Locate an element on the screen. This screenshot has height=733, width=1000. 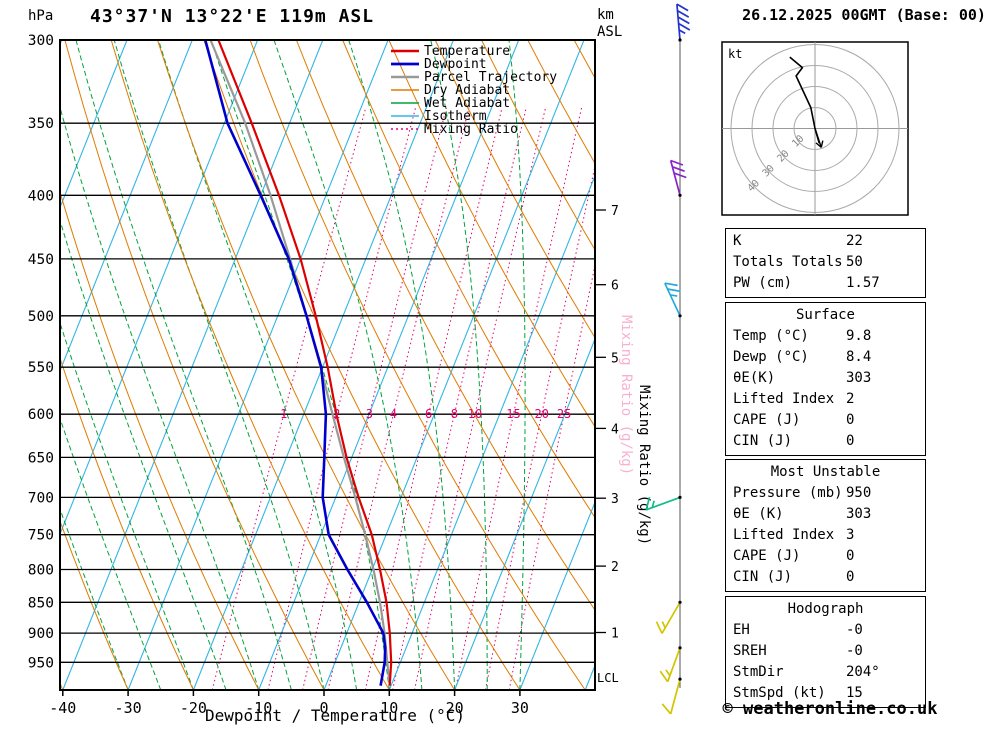
table-row: Lifted Index 2 is located at coordinates (825, 399).